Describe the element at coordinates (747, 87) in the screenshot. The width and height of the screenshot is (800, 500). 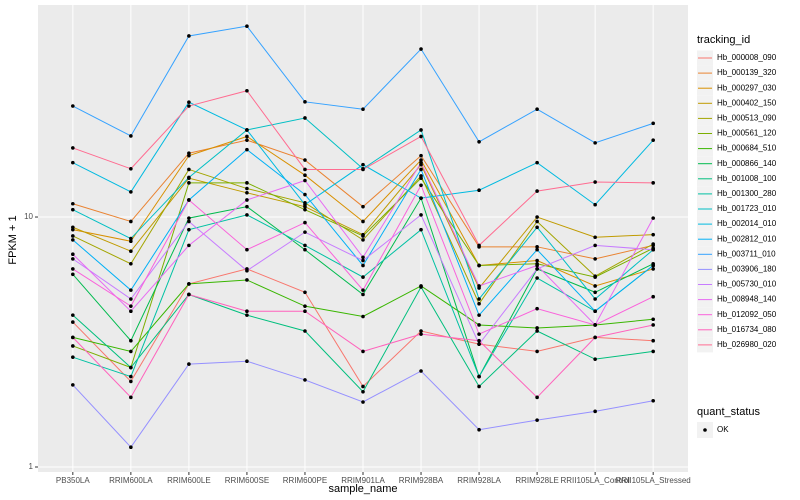
I see `legend-label: Hb_000297_030` at that location.